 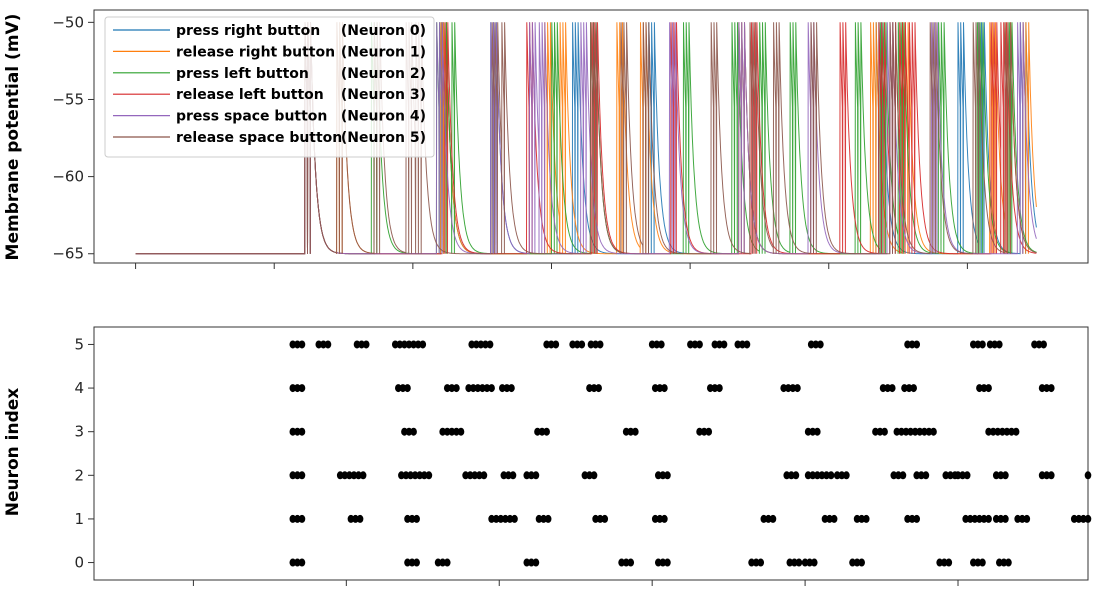 I want to click on bottom-y-tick-label: 5, so click(x=79, y=344).